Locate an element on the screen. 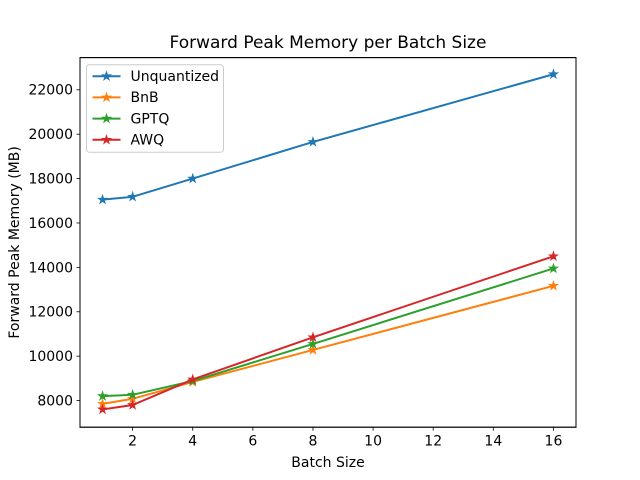 The image size is (640, 480). x-tick-label: 4 is located at coordinates (192, 442).